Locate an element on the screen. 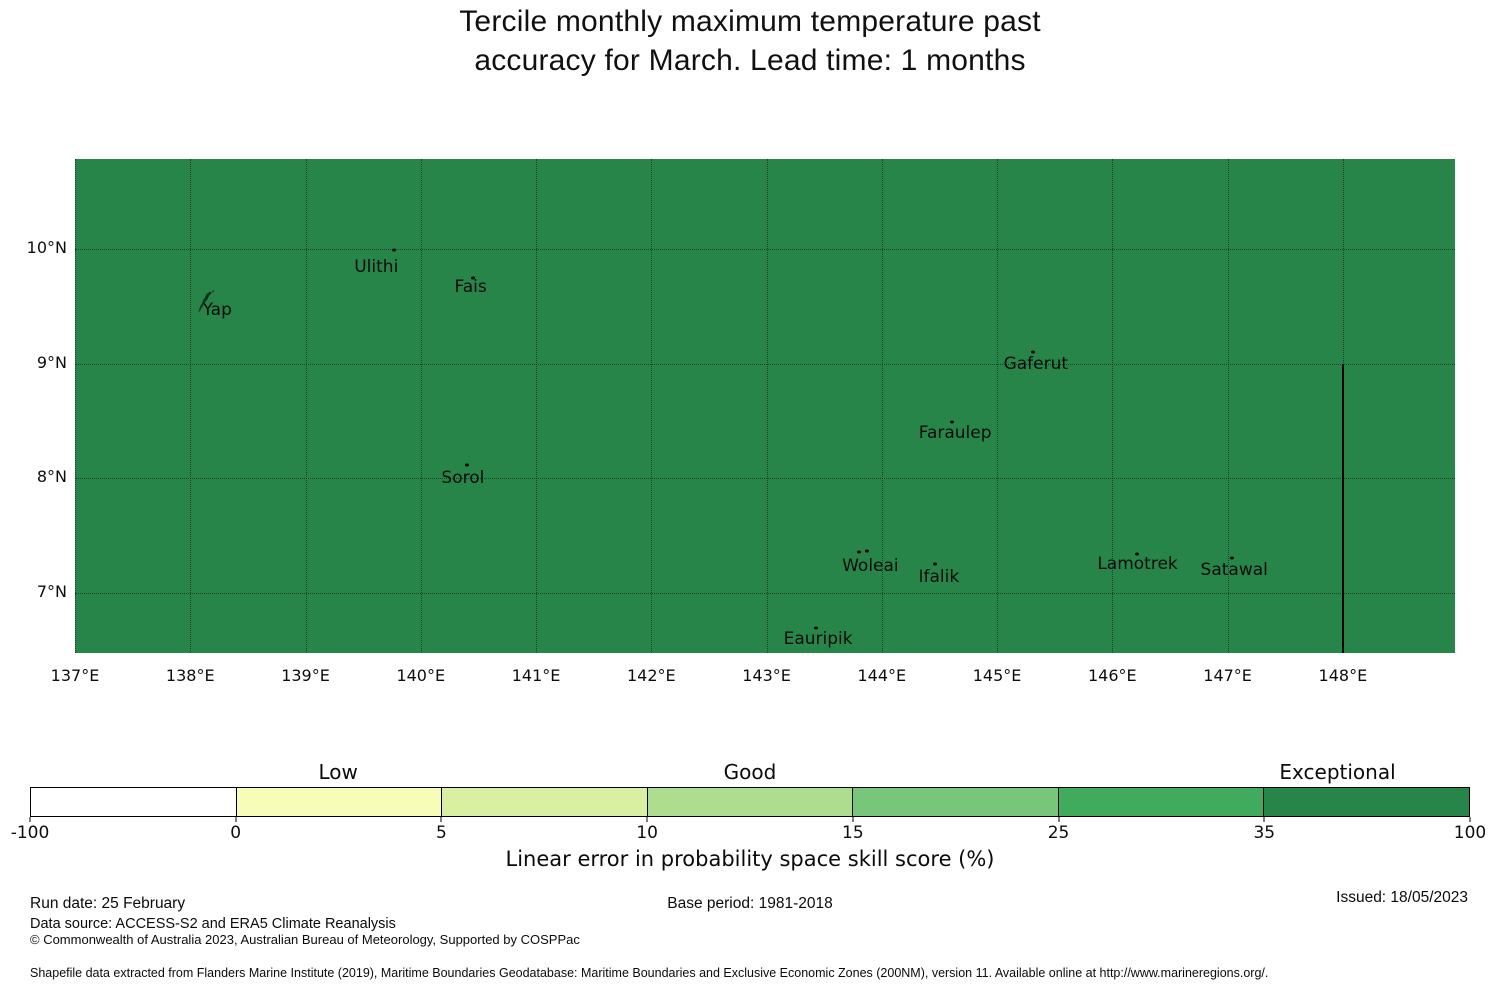 The width and height of the screenshot is (1500, 990). colorbar-tick-label: 10 is located at coordinates (647, 833).